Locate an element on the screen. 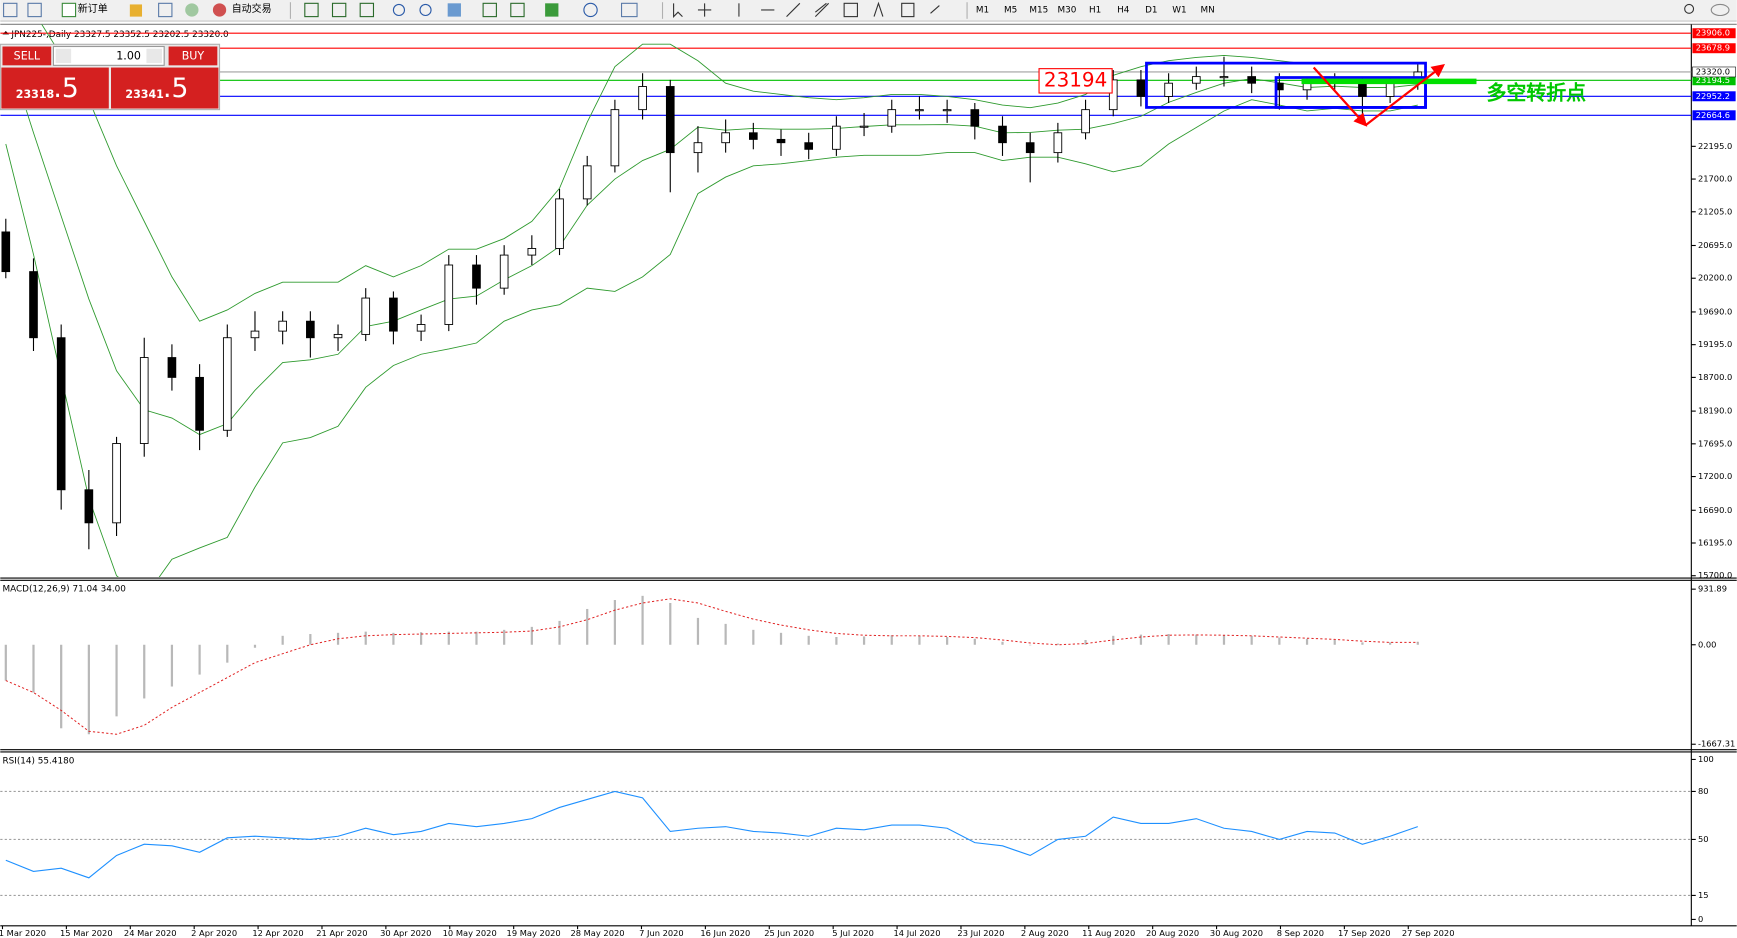 The height and width of the screenshot is (938, 1737). buy-label: BUY is located at coordinates (193, 55).